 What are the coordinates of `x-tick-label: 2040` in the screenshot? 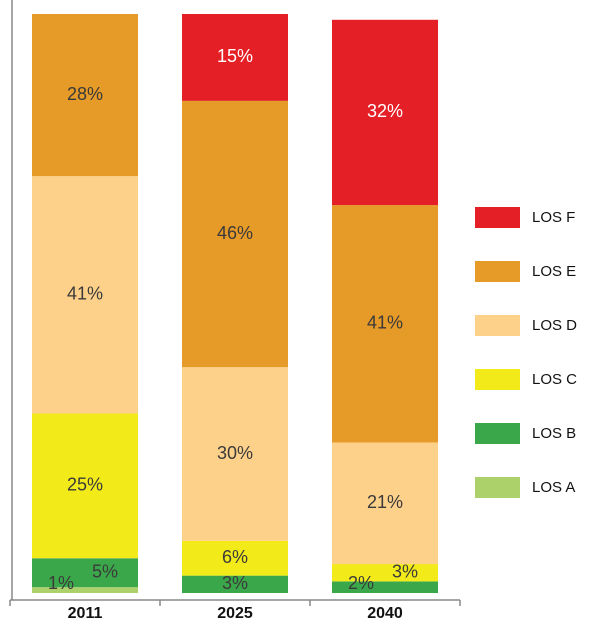 It's located at (385, 613).